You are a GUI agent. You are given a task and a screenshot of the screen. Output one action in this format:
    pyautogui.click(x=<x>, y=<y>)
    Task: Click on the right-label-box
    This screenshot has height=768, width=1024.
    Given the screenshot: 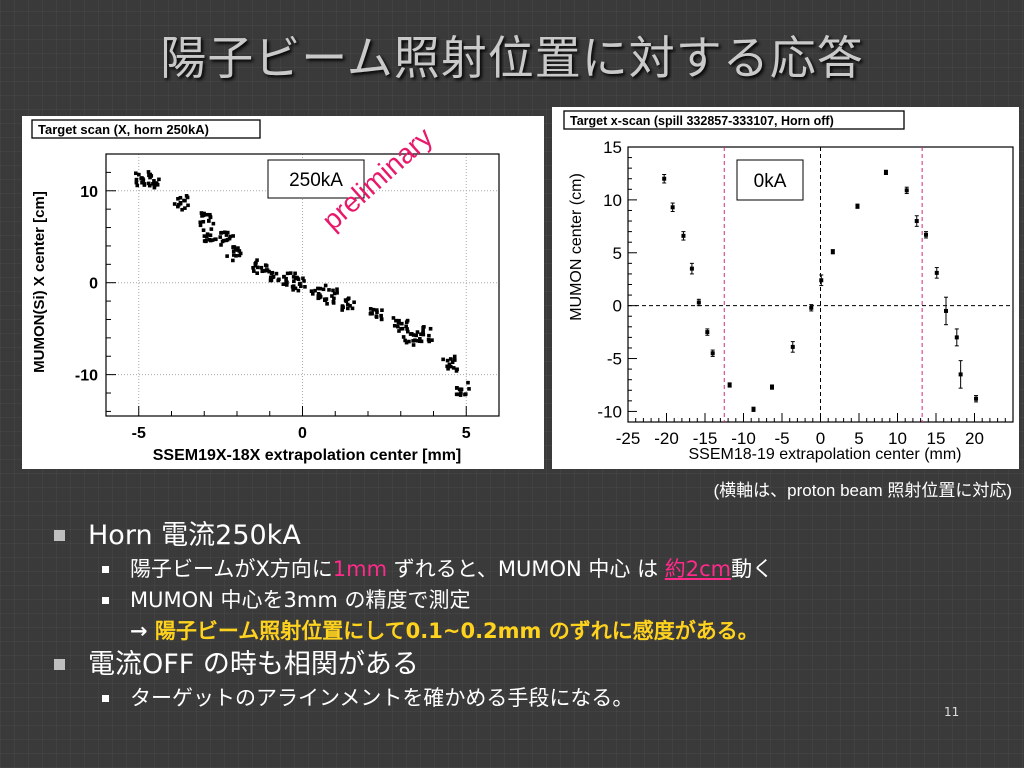 What is the action you would take?
    pyautogui.click(x=770, y=180)
    